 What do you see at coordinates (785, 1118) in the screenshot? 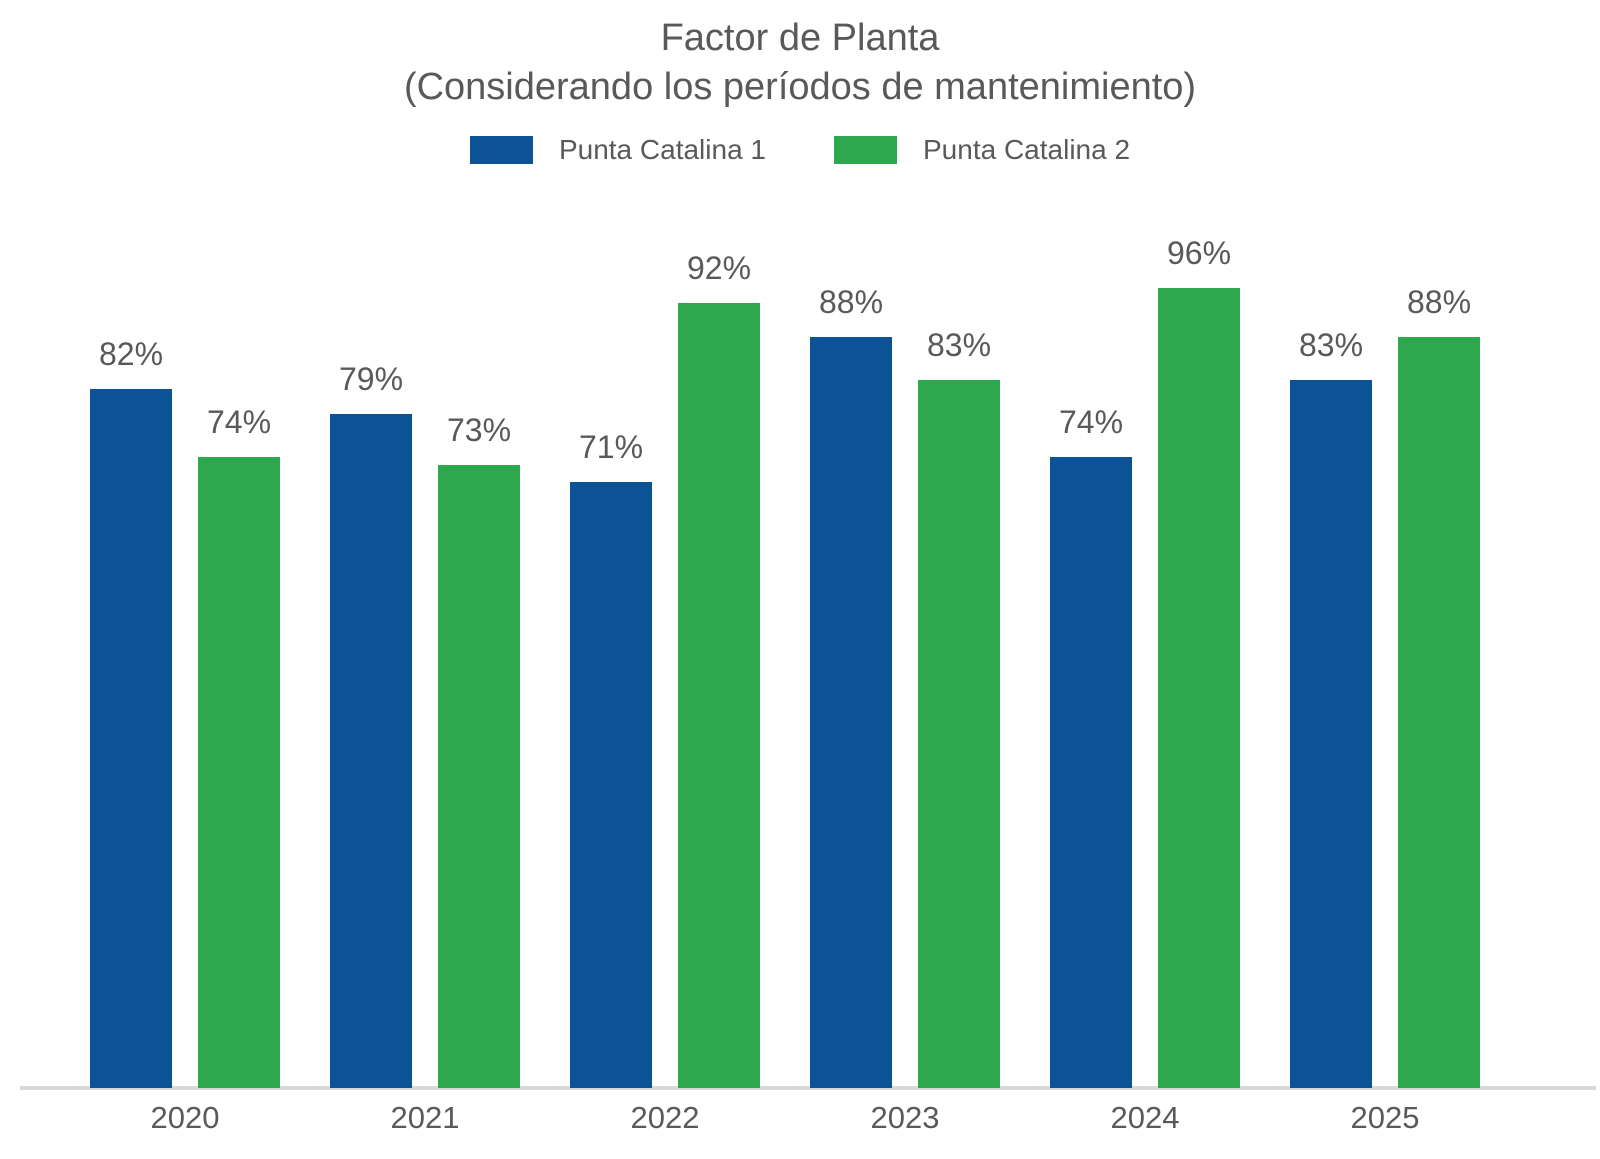
I see `x-axis-labels: 2020 2021 2022 2023 2024 2025` at bounding box center [785, 1118].